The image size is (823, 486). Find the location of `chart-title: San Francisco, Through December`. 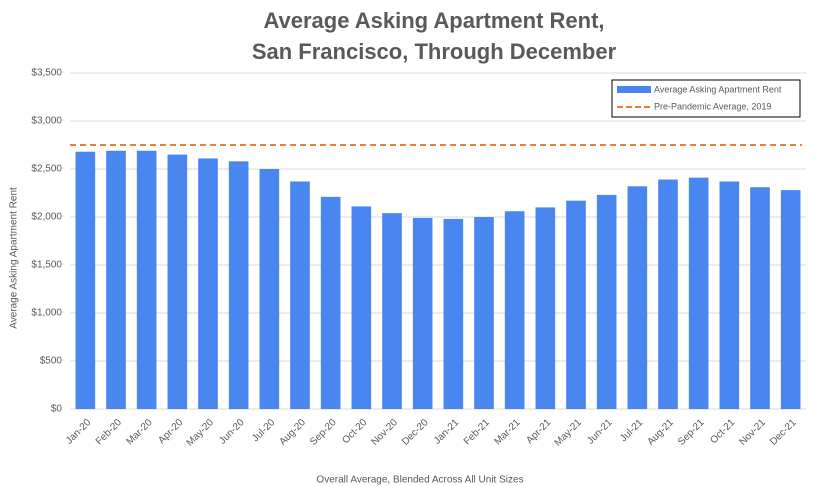

chart-title: San Francisco, Through December is located at coordinates (434, 51).